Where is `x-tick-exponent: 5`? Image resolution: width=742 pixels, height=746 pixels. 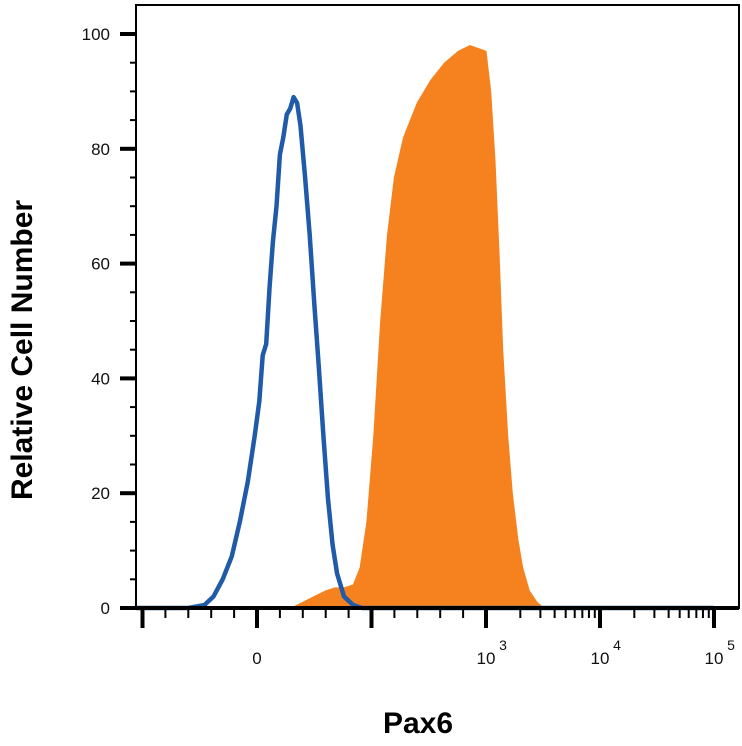
x-tick-exponent: 5 is located at coordinates (731, 645).